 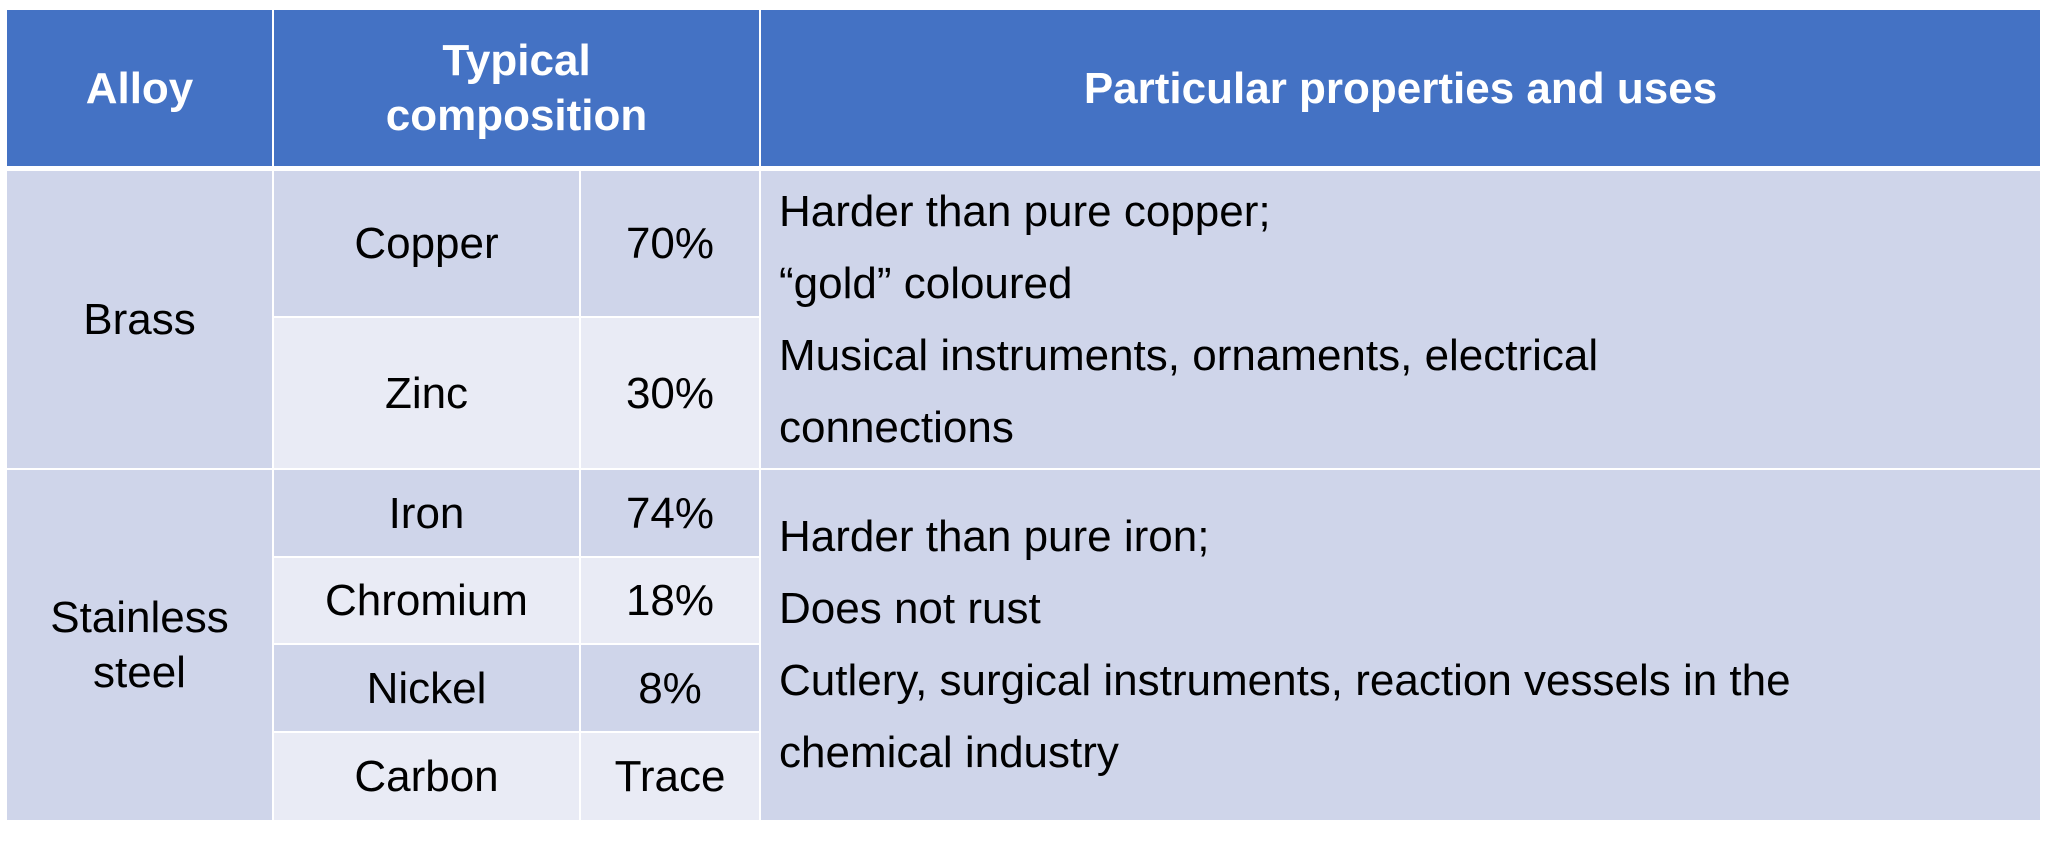 What do you see at coordinates (516, 88) in the screenshot?
I see `header-composition: Typical composition` at bounding box center [516, 88].